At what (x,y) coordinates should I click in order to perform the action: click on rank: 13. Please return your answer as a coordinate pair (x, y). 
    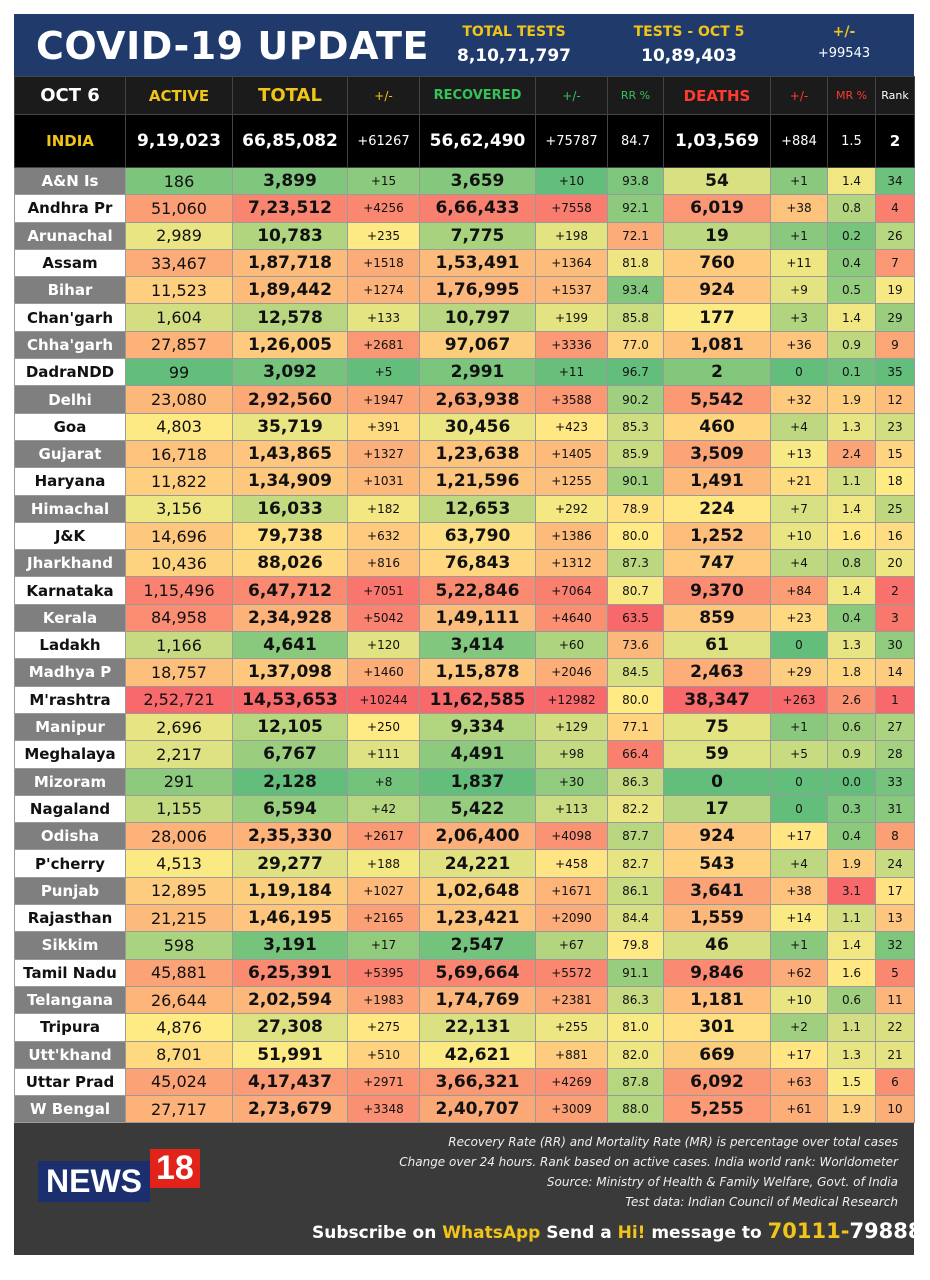
    Looking at the image, I should click on (895, 918).